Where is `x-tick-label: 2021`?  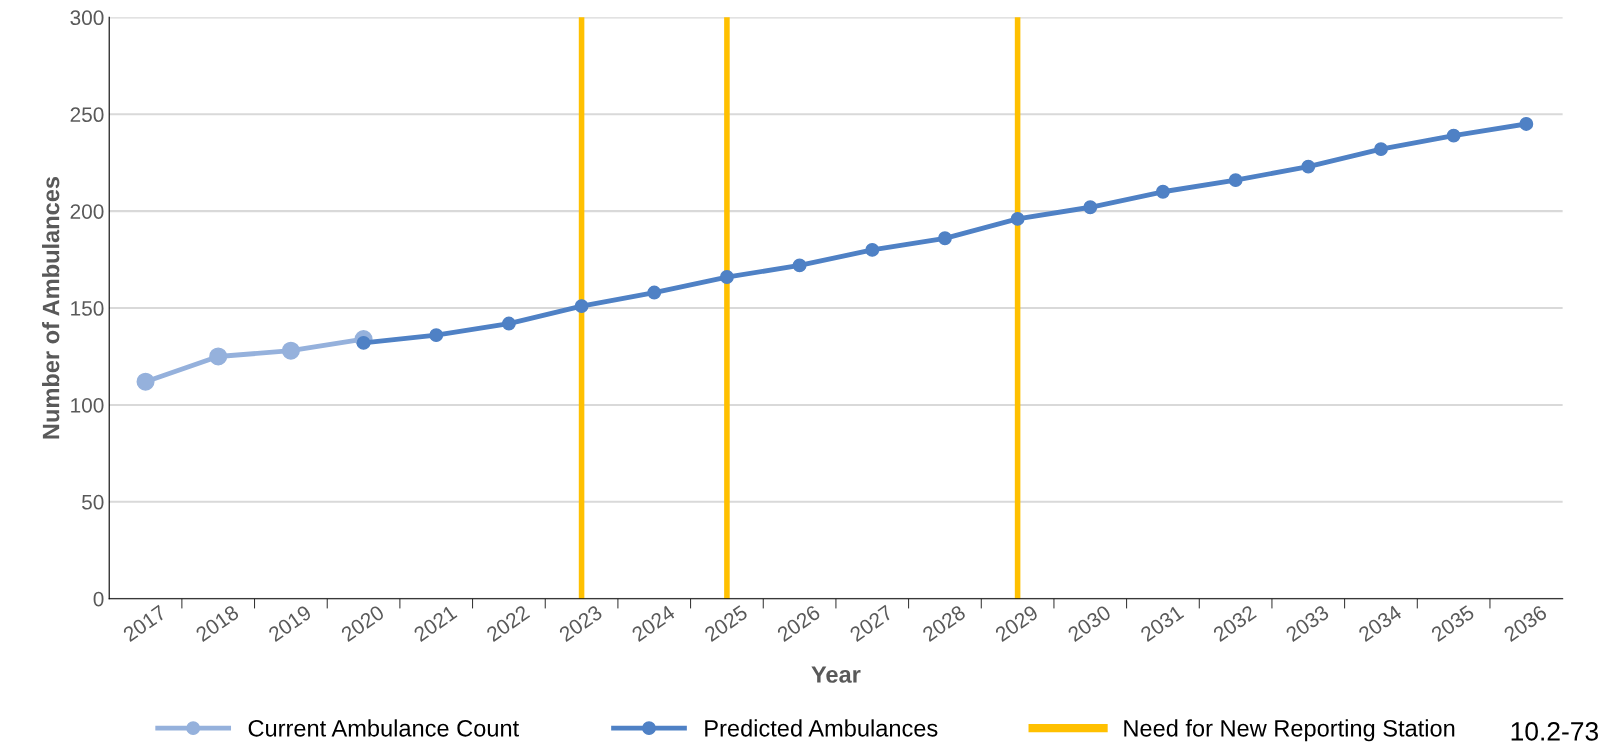 x-tick-label: 2021 is located at coordinates (435, 623).